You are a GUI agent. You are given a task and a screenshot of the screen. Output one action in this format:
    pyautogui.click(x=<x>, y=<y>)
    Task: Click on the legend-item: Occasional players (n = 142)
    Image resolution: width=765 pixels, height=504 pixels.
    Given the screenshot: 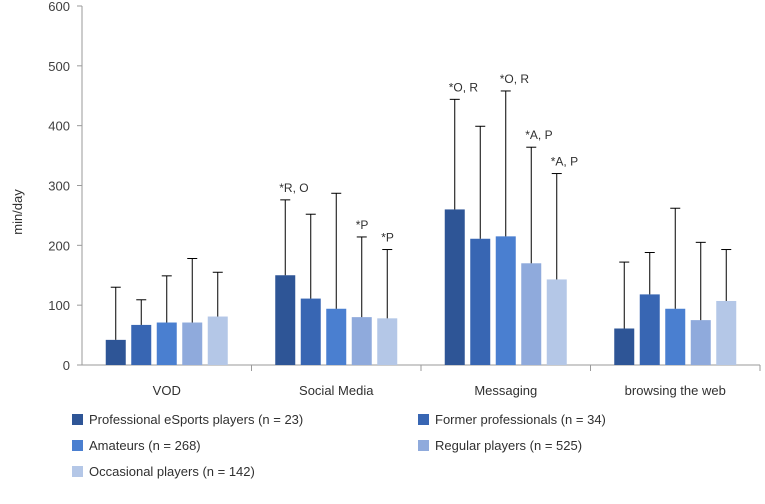 What is the action you would take?
    pyautogui.click(x=163, y=471)
    